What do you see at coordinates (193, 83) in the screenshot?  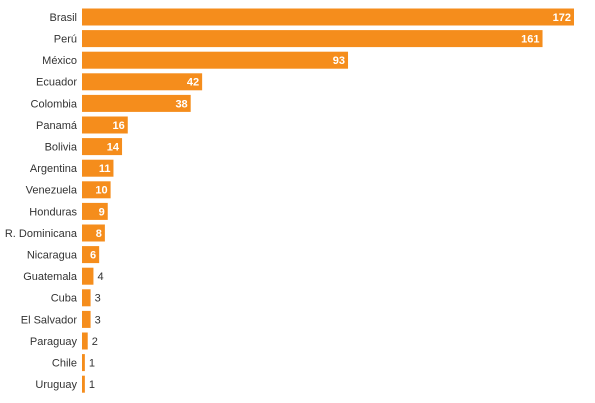 I see `value-label: 42` at bounding box center [193, 83].